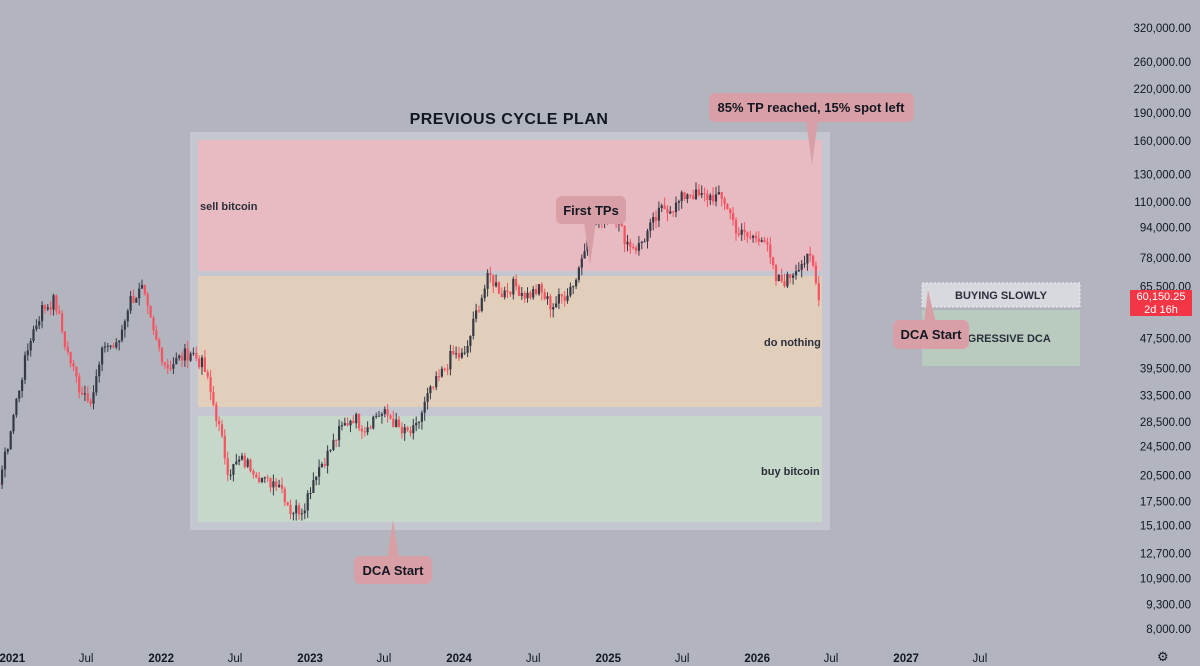 The image size is (1200, 666). What do you see at coordinates (1165, 229) in the screenshot?
I see `y-tick-label: 94,000.00` at bounding box center [1165, 229].